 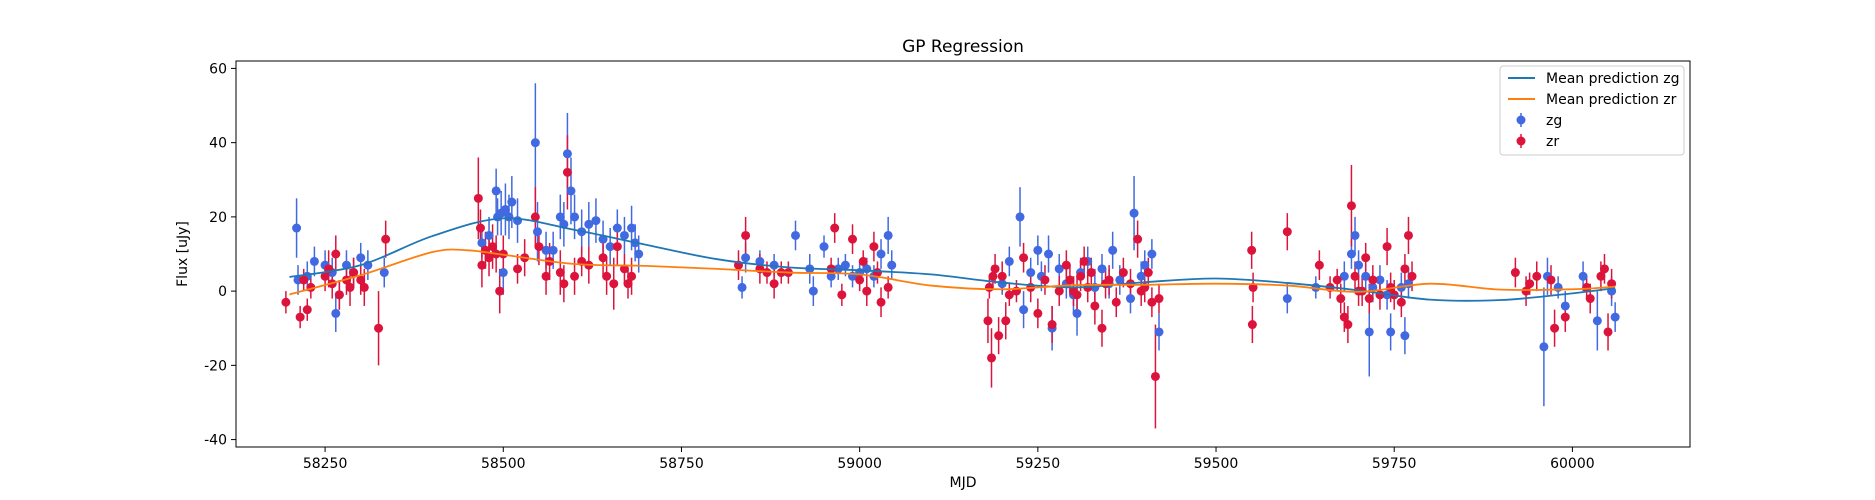 I want to click on y-axis-label: Flux [uJy], so click(x=183, y=254).